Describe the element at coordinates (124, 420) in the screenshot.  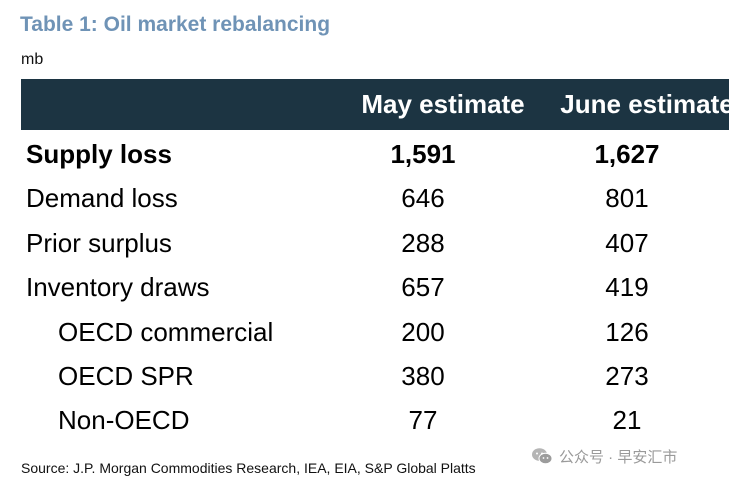
I see `row-label: Non-OECD` at that location.